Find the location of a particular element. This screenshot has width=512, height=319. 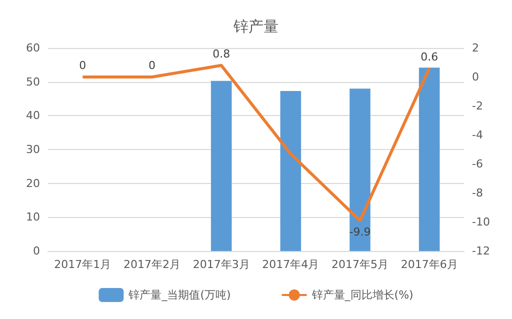

y2-tick-label: -6 is located at coordinates (477, 164).